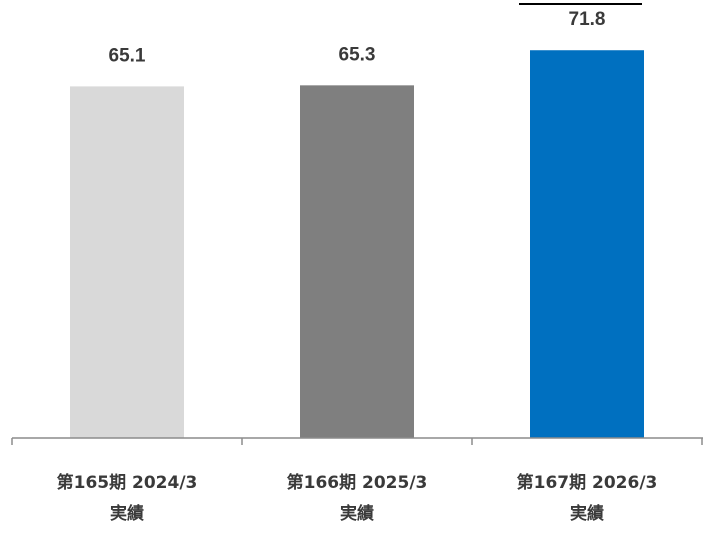  What do you see at coordinates (587, 19) in the screenshot?
I see `value-label-3: 71.8` at bounding box center [587, 19].